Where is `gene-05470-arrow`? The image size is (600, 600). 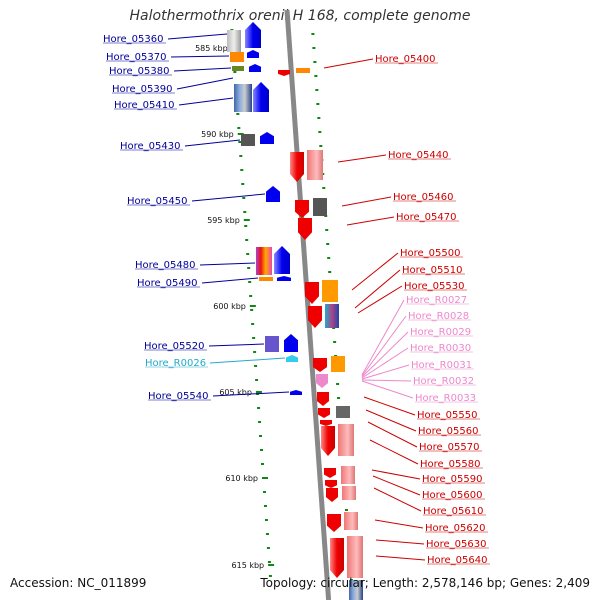
gene-05470-arrow is located at coordinates (305, 229).